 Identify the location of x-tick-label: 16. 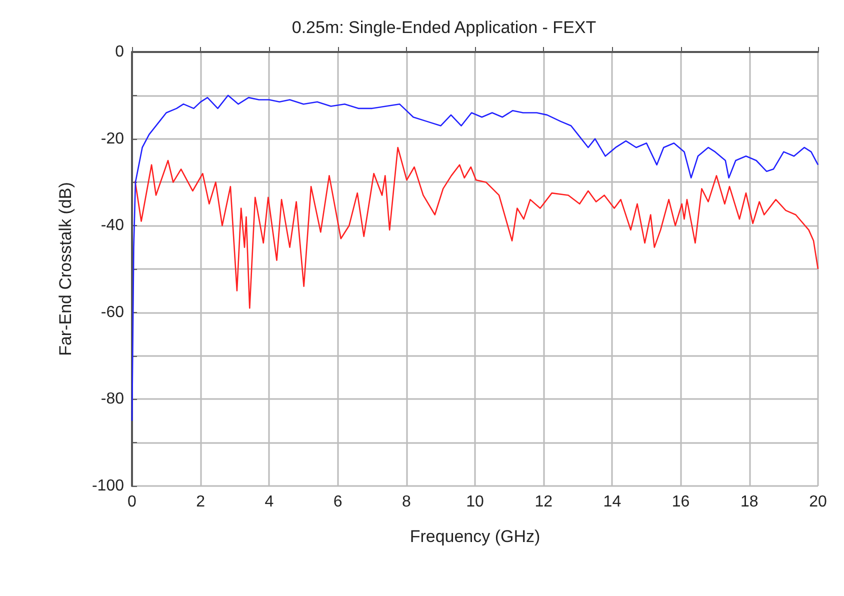
(681, 502).